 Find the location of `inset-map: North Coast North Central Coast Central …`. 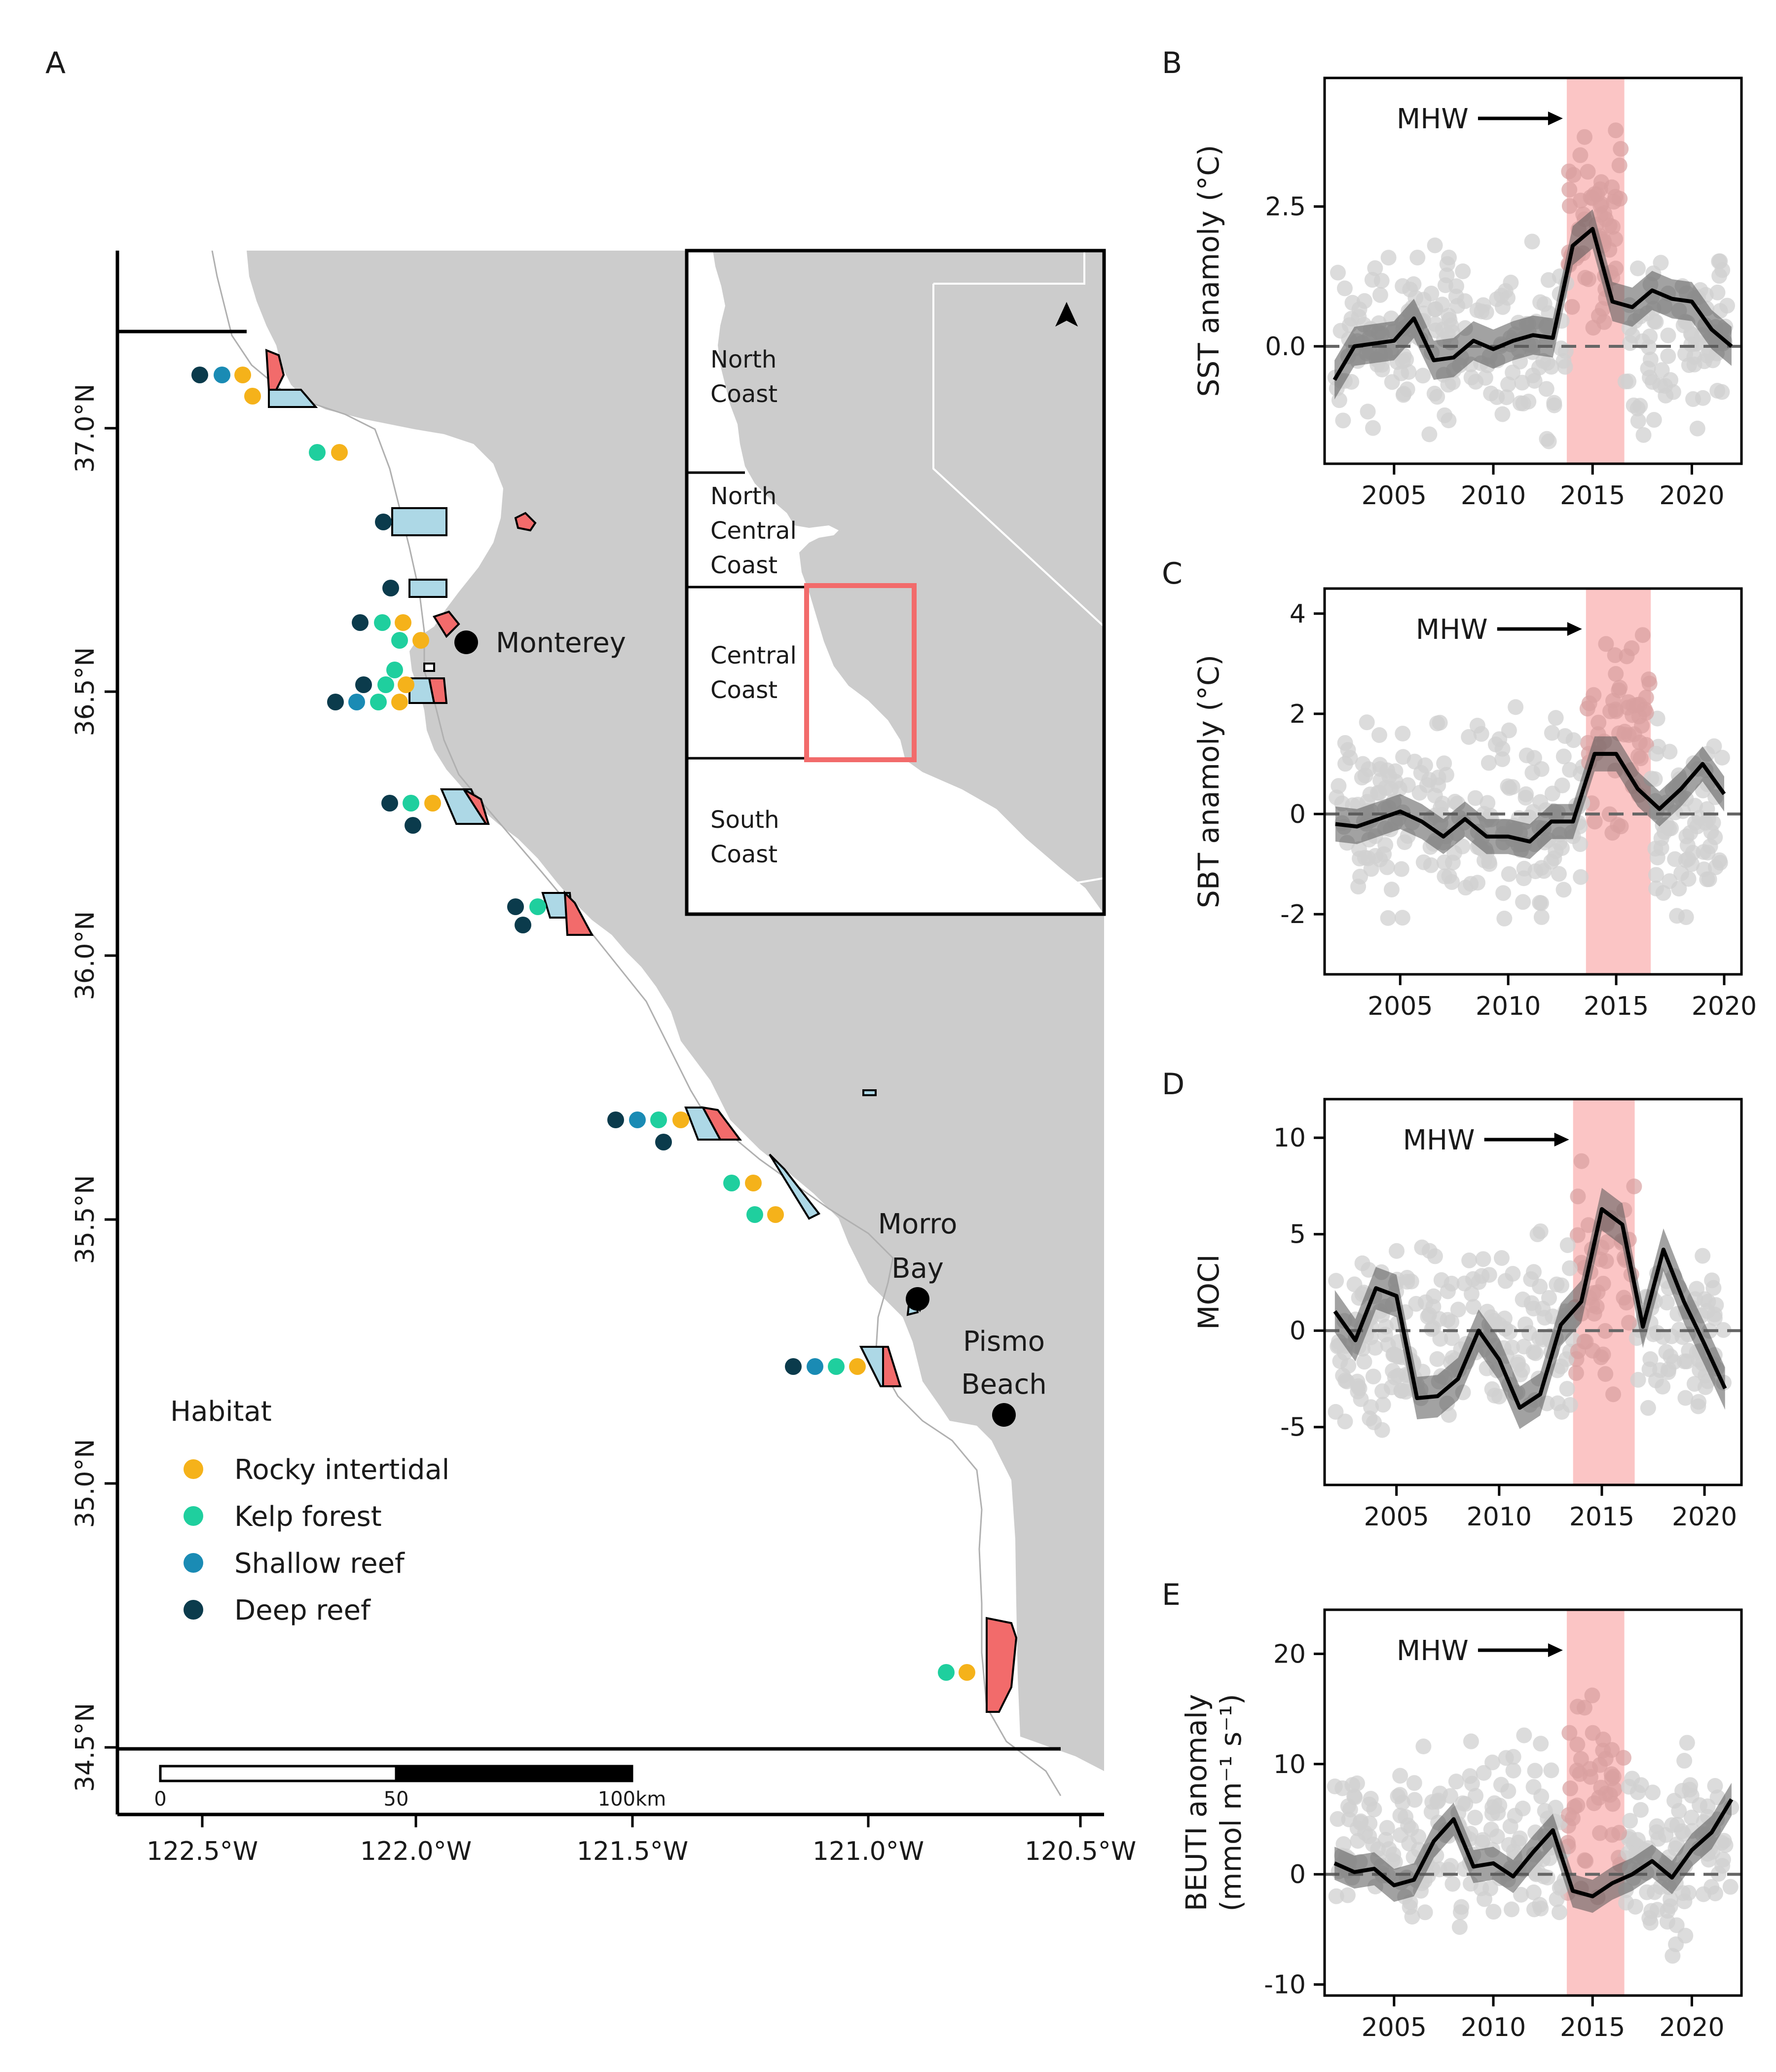

inset-map: North Coast North Central Coast Central … is located at coordinates (896, 583).